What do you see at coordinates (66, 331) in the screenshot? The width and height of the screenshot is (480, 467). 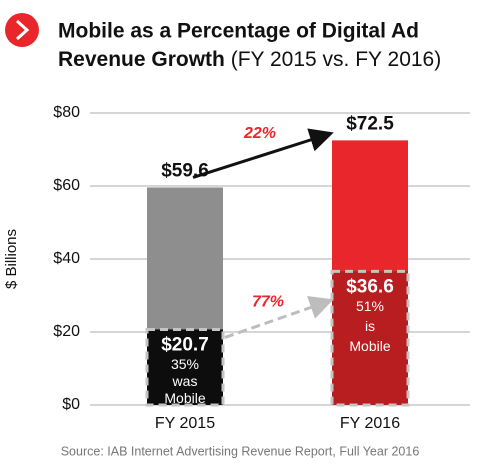 I see `y-tick-label: $20` at bounding box center [66, 331].